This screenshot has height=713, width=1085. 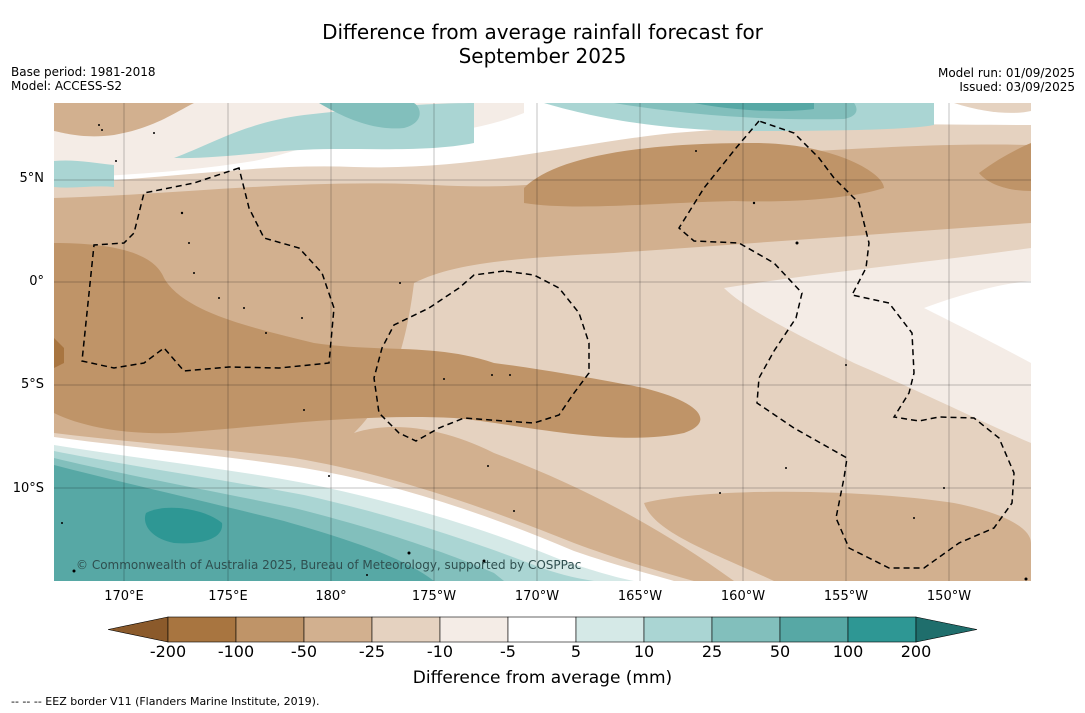 What do you see at coordinates (743, 596) in the screenshot?
I see `lon-label-160w: 160°W` at bounding box center [743, 596].